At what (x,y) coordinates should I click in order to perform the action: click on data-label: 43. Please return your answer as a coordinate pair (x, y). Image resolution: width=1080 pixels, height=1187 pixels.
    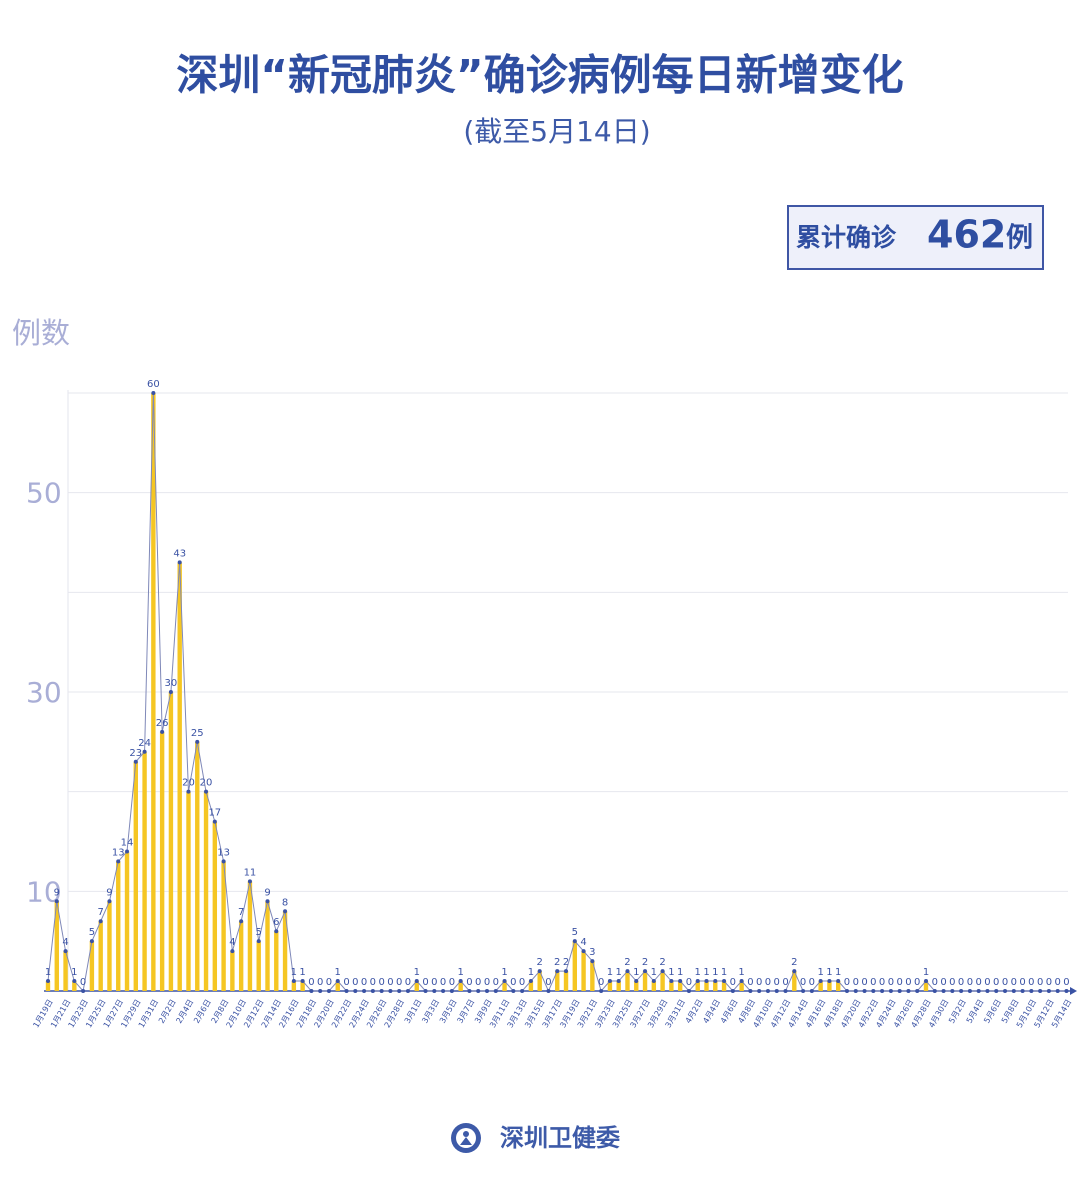
    Looking at the image, I should click on (179, 553).